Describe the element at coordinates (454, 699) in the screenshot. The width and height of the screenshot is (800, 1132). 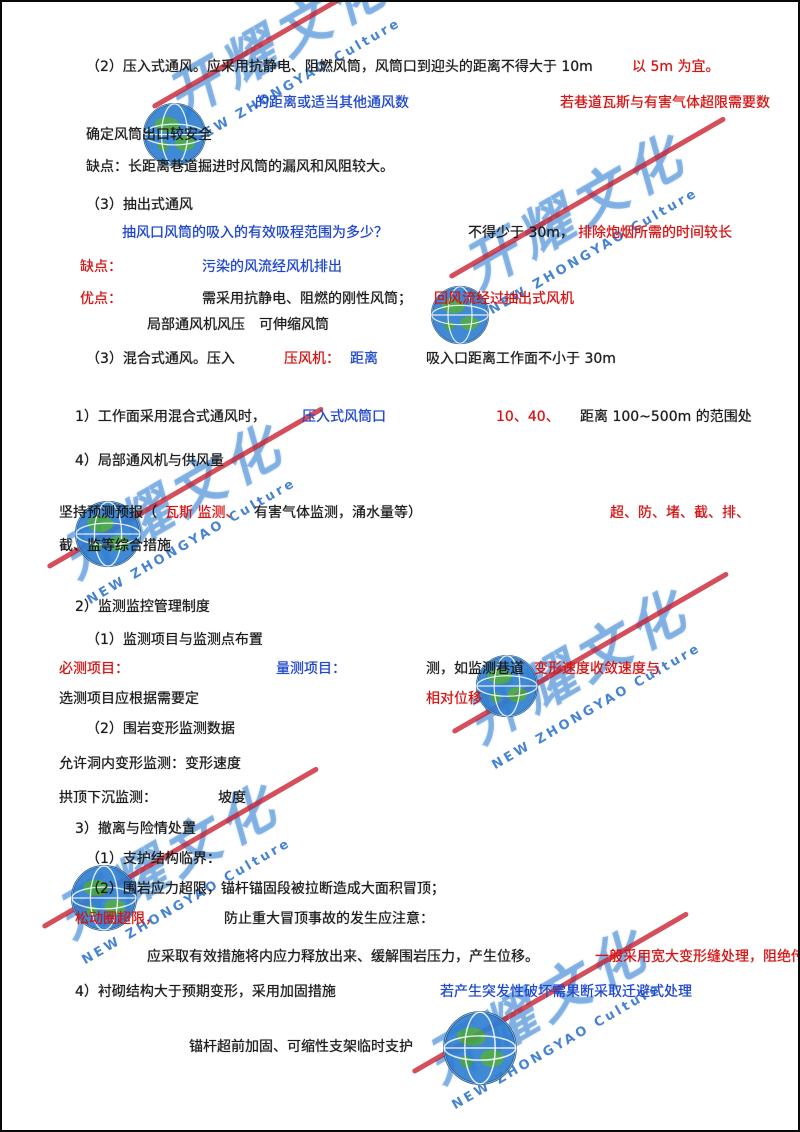
I see `text-line: 相对位移` at that location.